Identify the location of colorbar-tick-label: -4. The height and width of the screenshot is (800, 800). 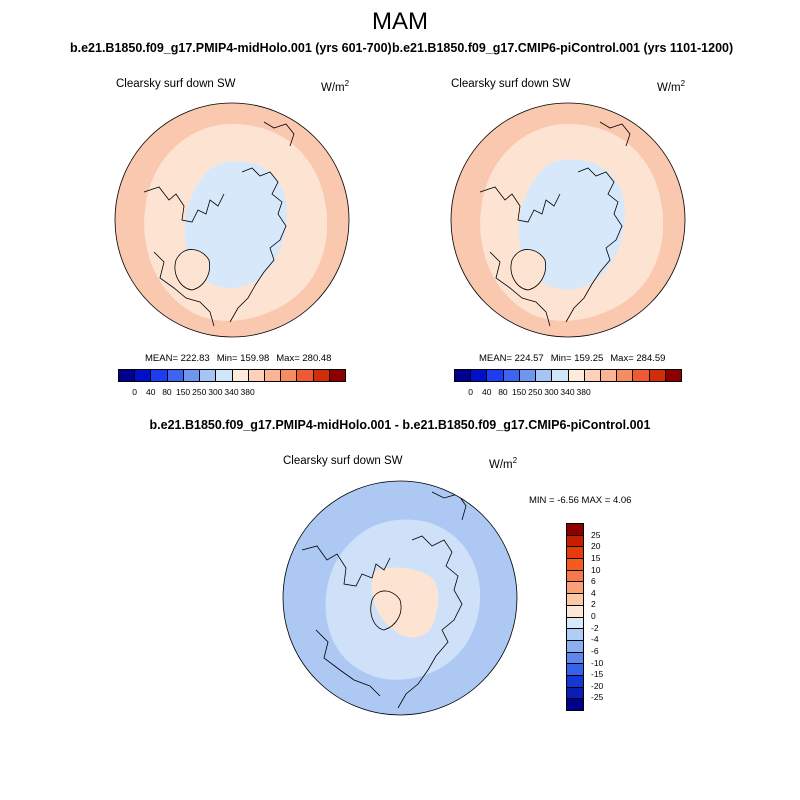
(595, 639).